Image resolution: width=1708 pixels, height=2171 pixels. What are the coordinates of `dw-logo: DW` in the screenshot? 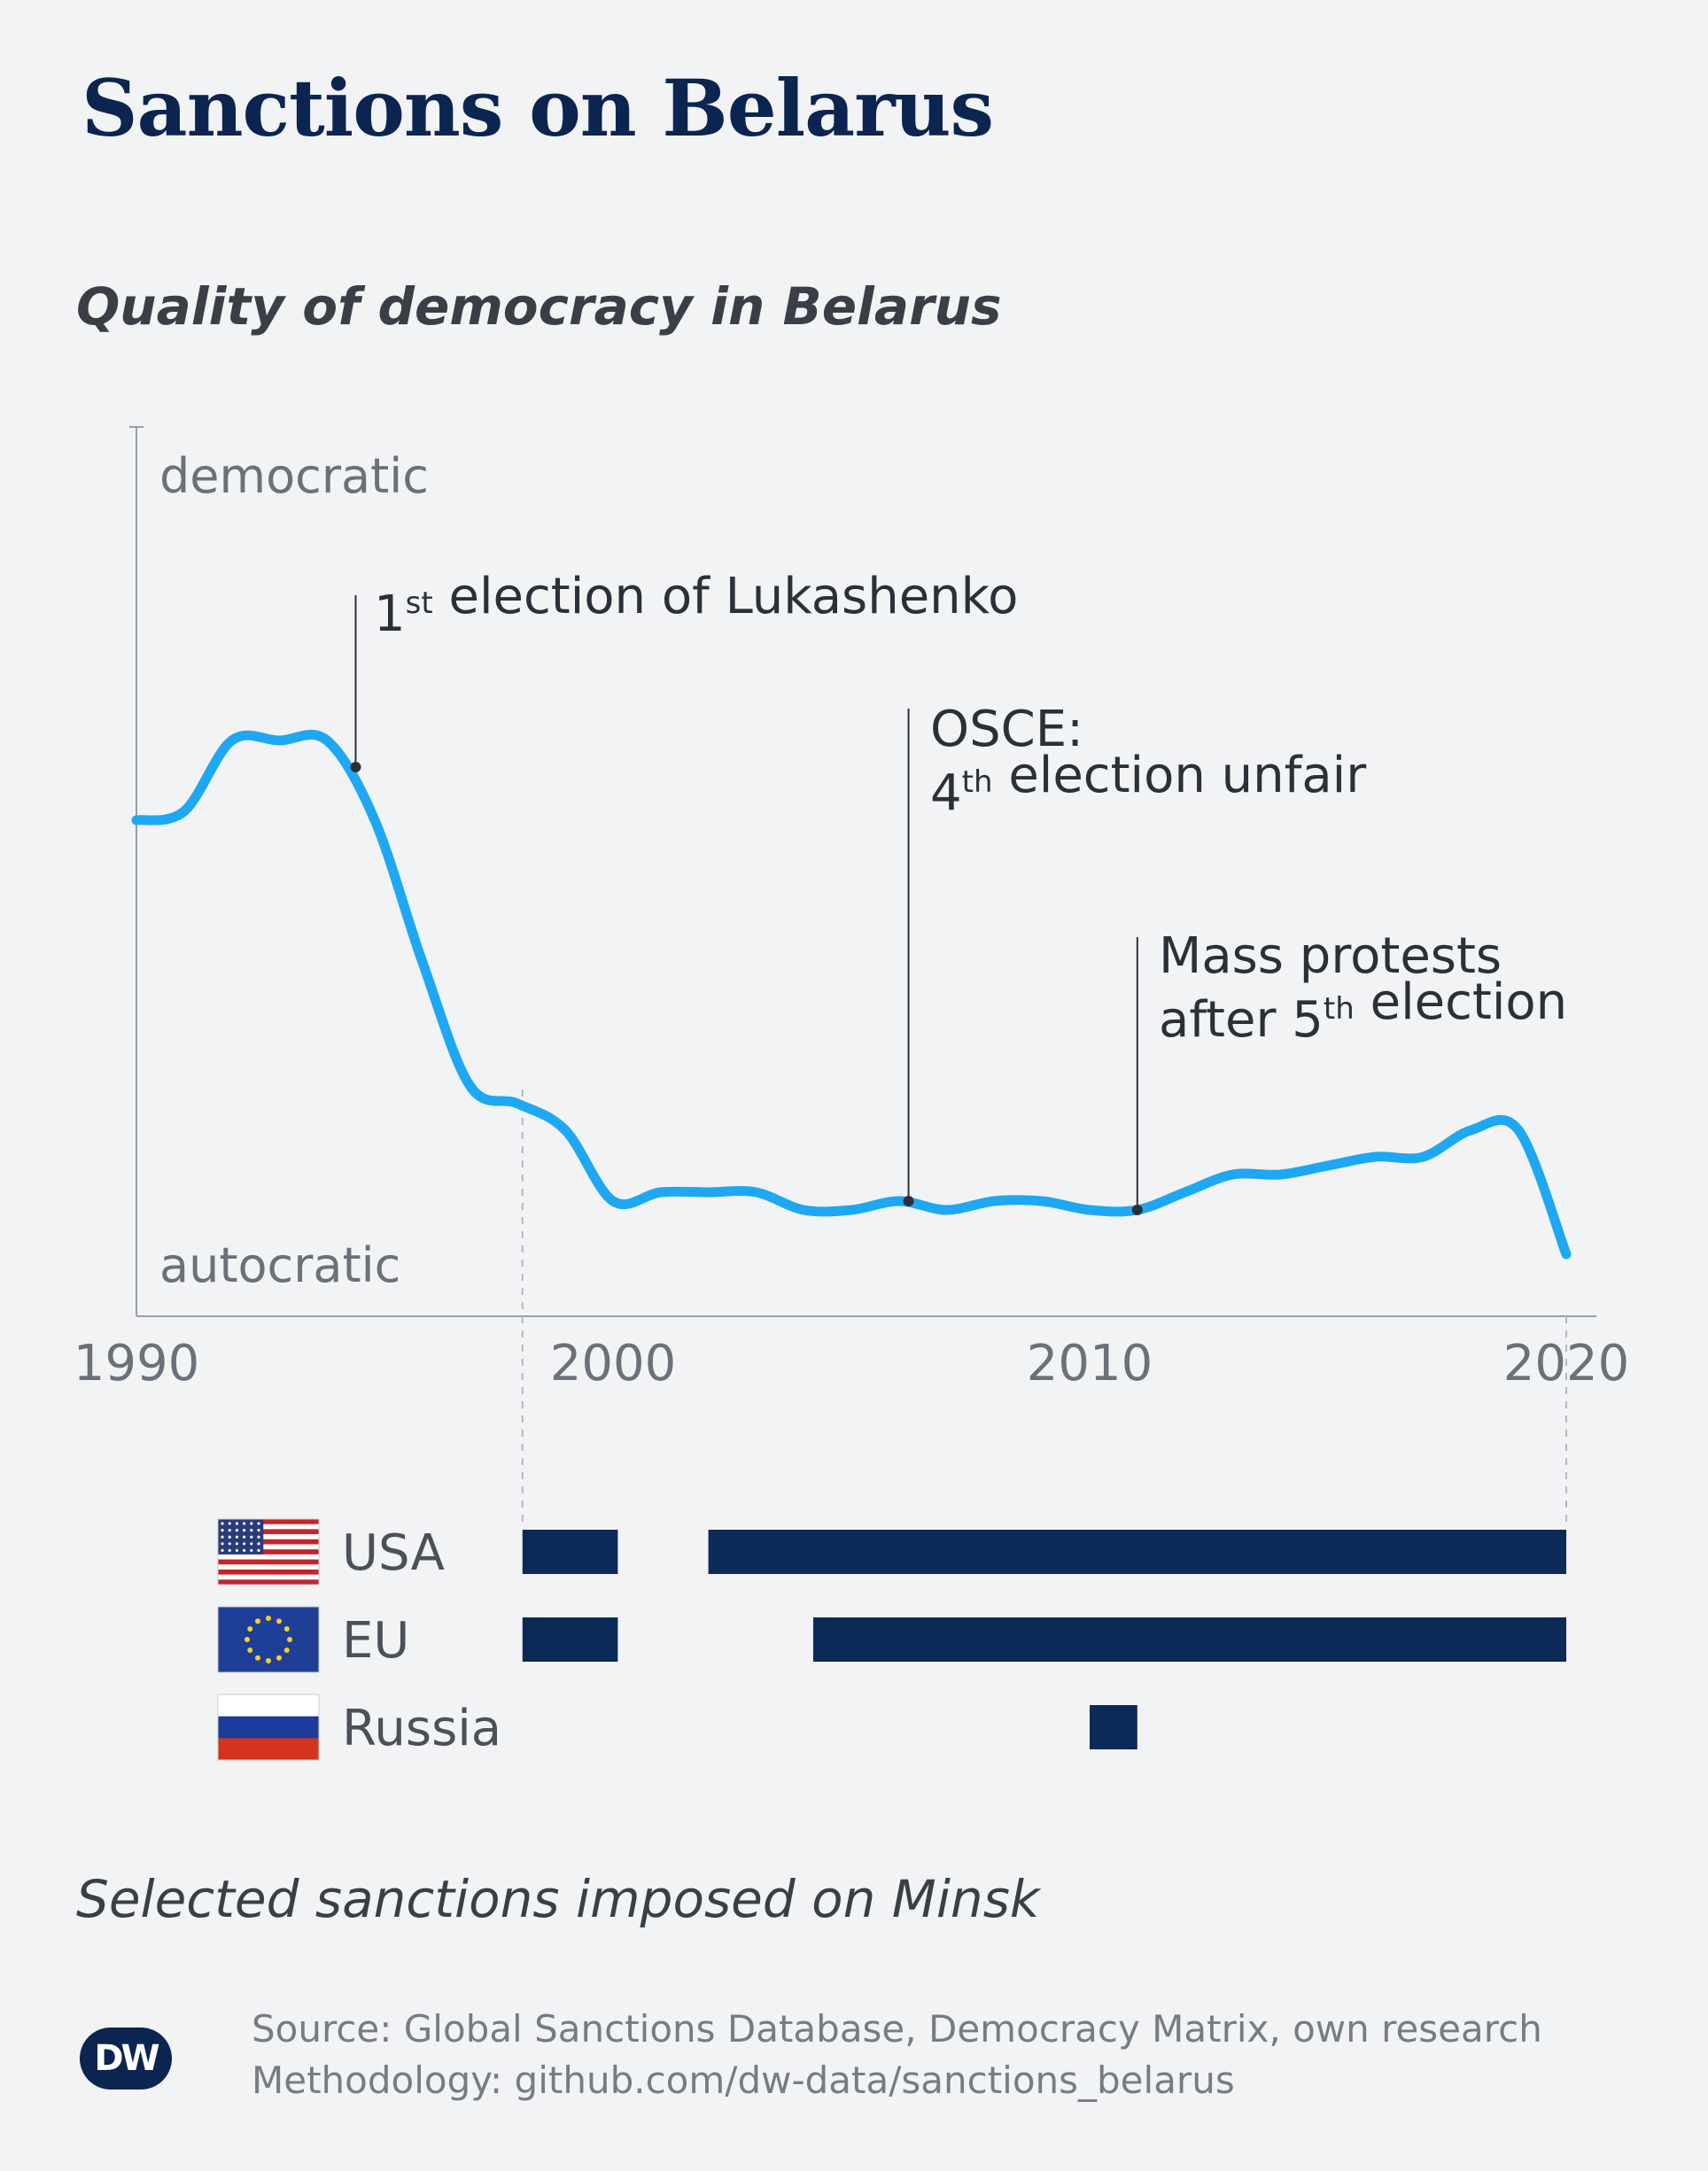 It's located at (126, 2059).